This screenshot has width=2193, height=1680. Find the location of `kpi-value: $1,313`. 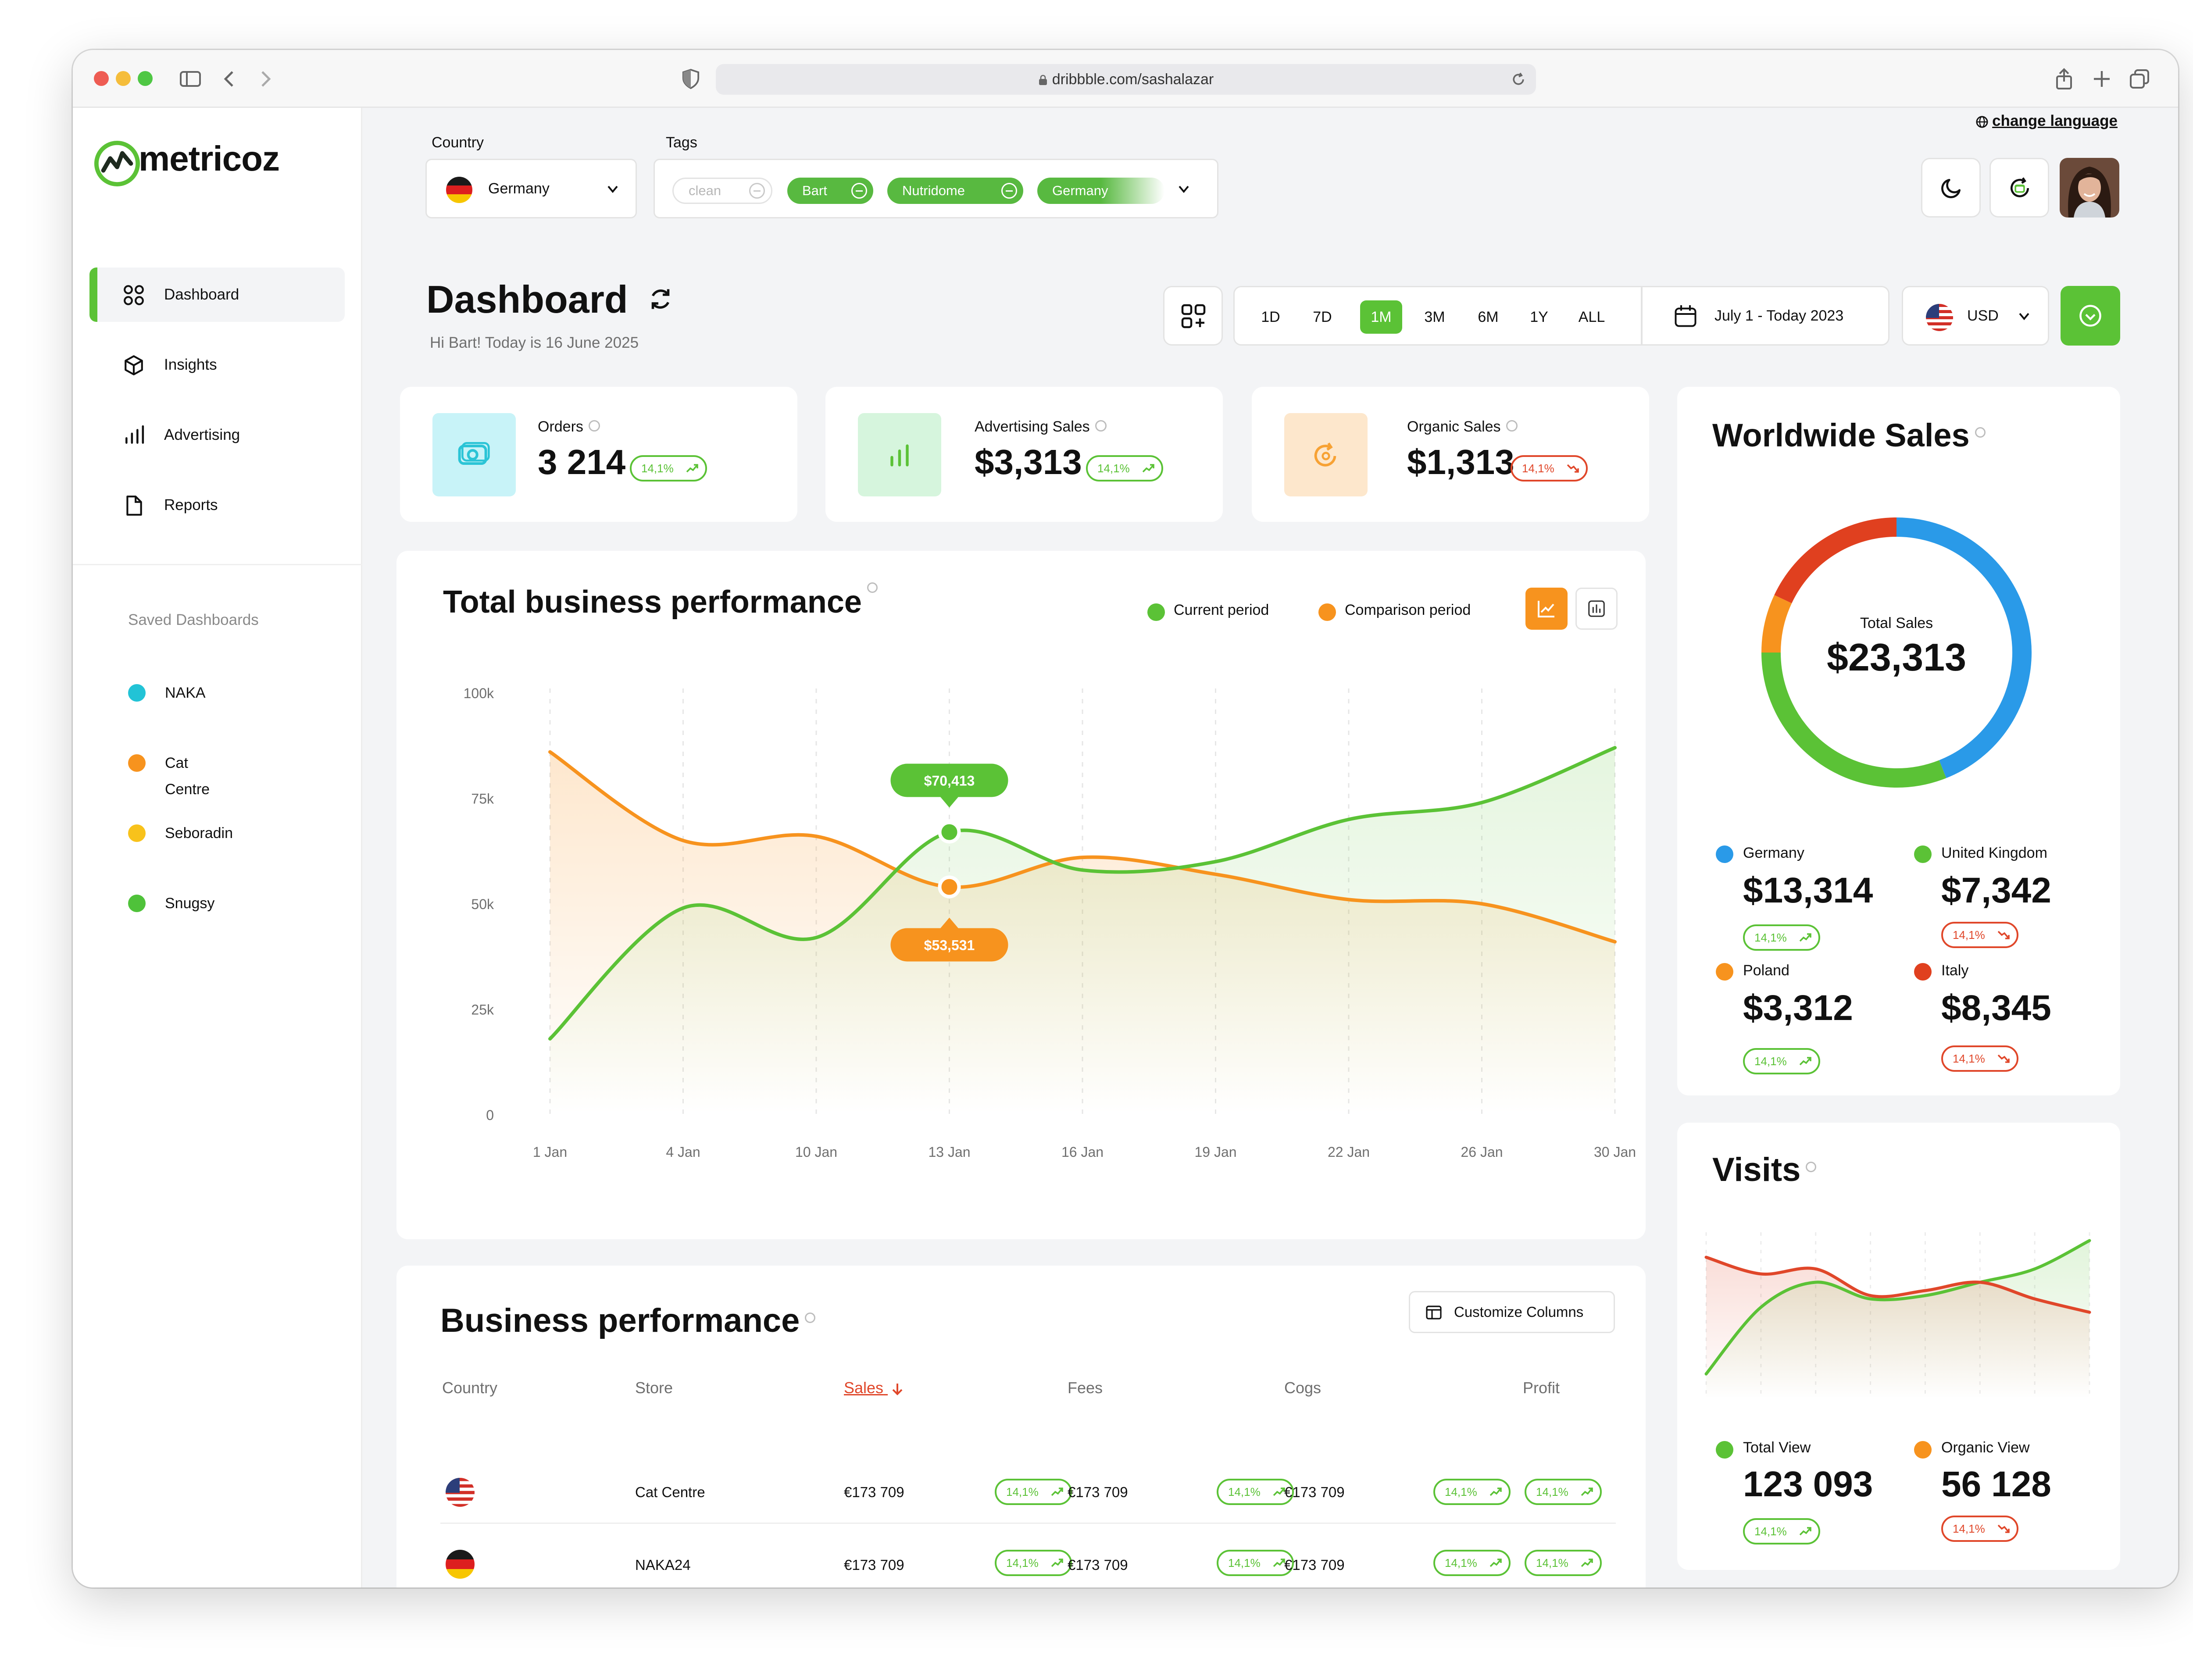

kpi-value: $1,313 is located at coordinates (1460, 462).